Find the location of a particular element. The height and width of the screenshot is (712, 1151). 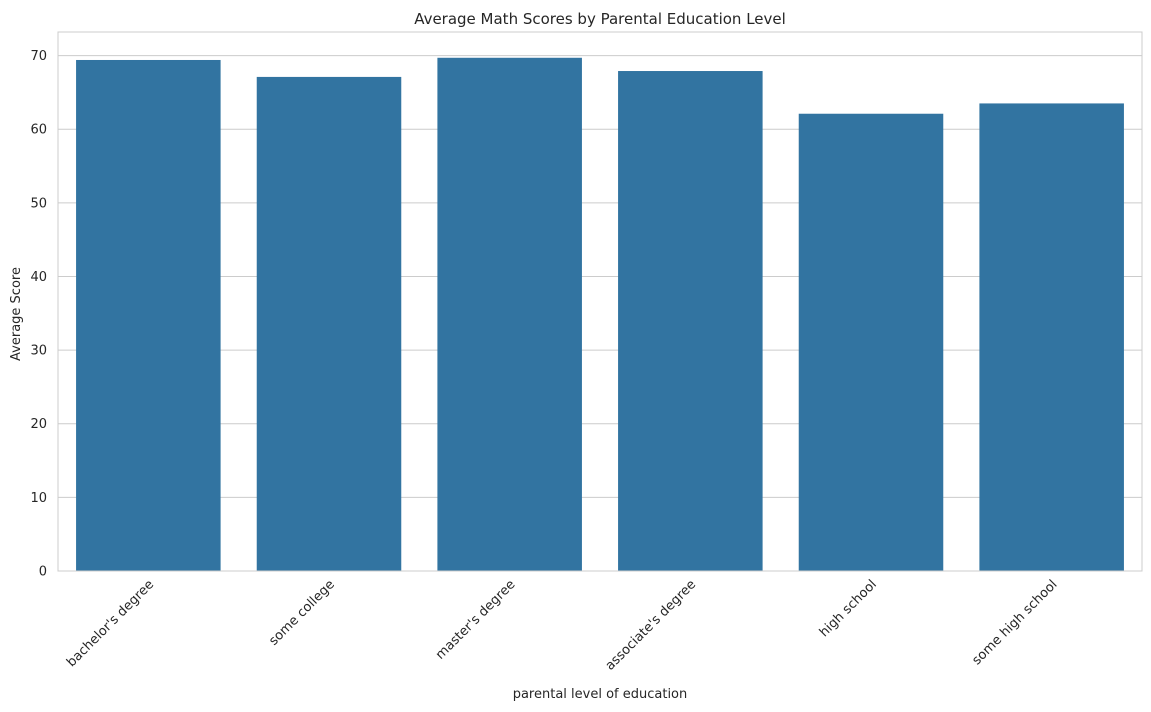

x-tick-label: master's degree is located at coordinates (475, 619).